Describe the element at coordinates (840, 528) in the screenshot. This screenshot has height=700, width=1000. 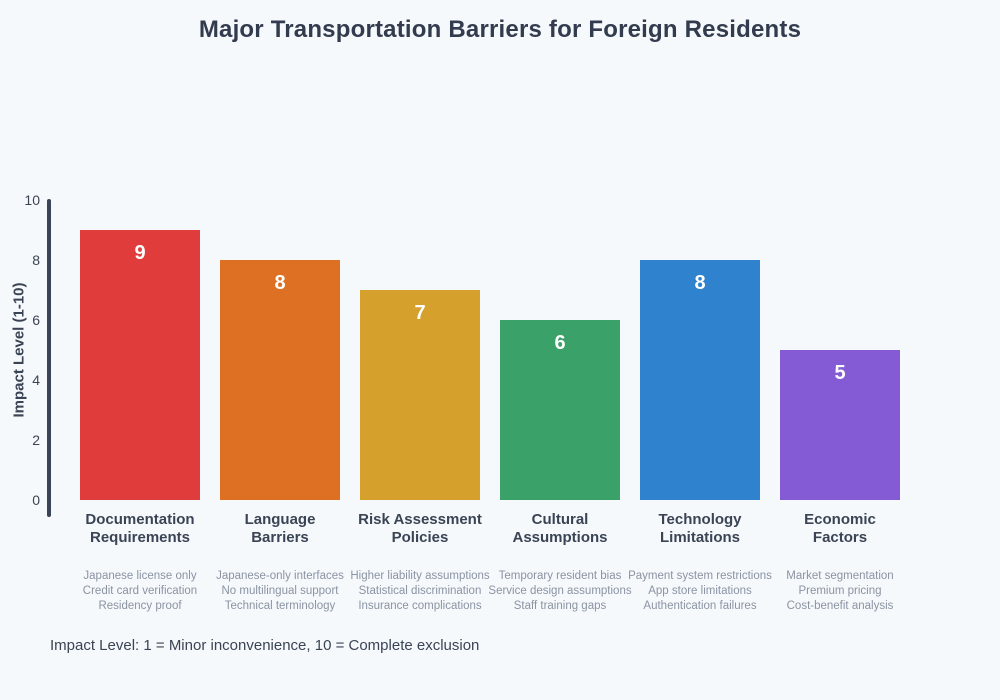
I see `category-label: Economic Factors` at that location.